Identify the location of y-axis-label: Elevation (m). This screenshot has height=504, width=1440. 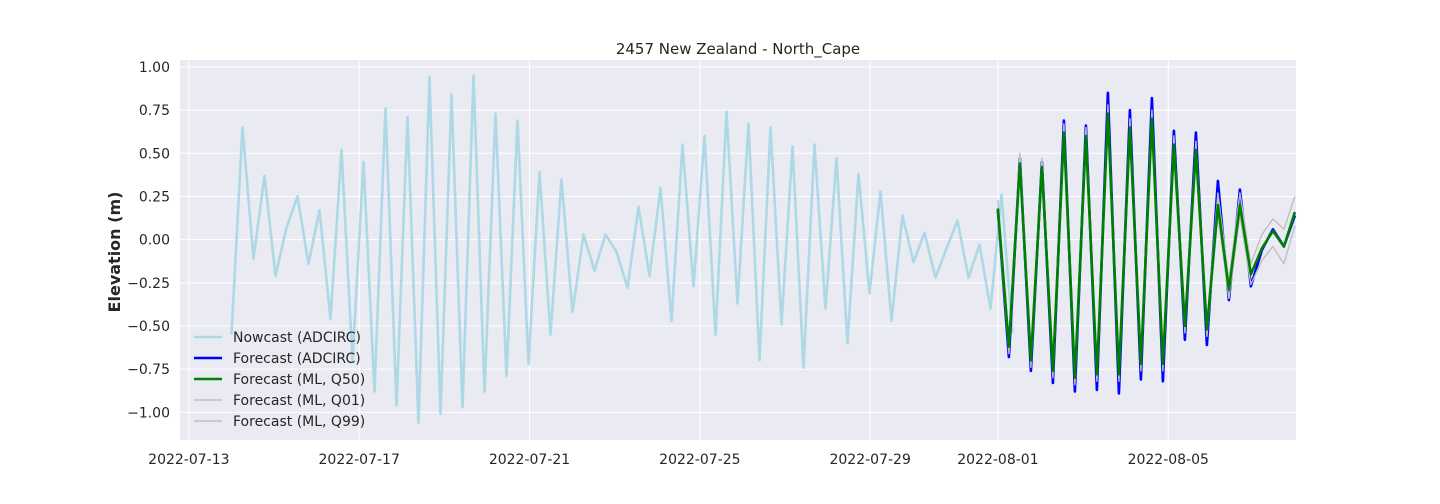
(114, 252).